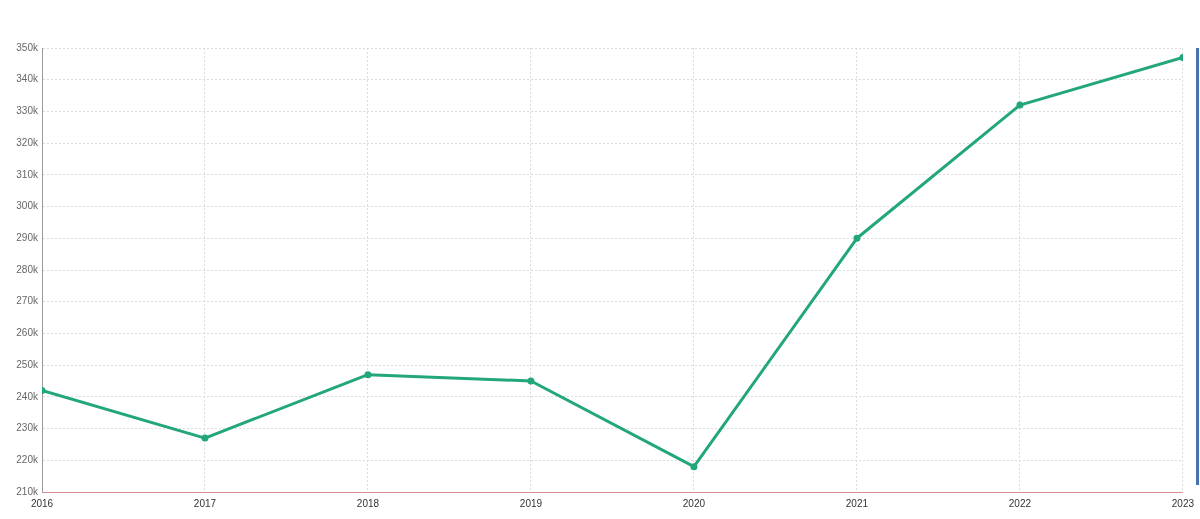 This screenshot has height=519, width=1200. What do you see at coordinates (1020, 503) in the screenshot?
I see `x-tick-label: 2022` at bounding box center [1020, 503].